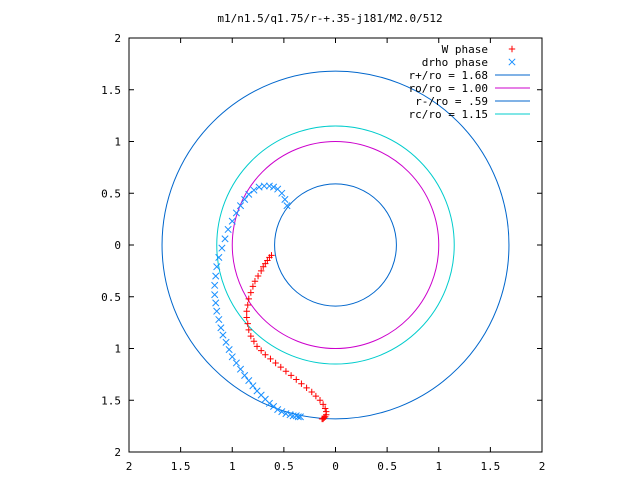 The image size is (640, 480). Describe the element at coordinates (451, 101) in the screenshot. I see `legend-label-4: r-/ro = .59` at that location.